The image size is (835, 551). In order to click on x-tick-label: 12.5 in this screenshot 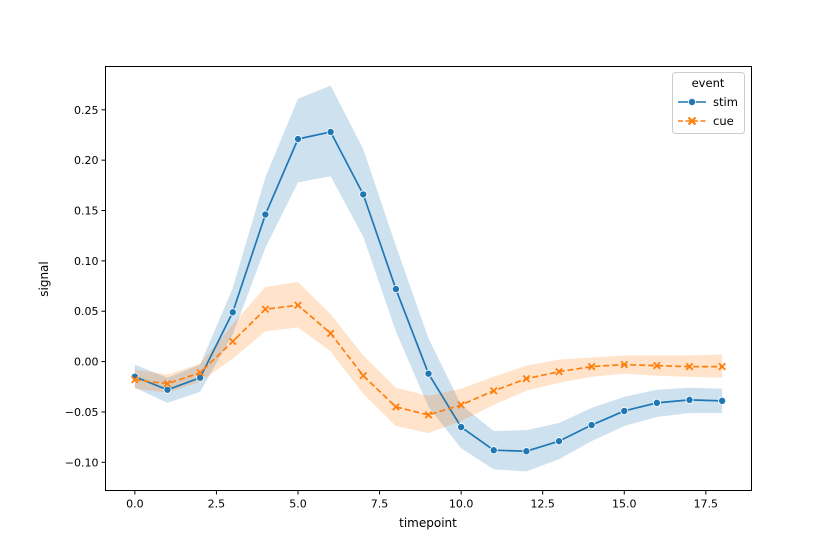, I will do `click(542, 504)`.